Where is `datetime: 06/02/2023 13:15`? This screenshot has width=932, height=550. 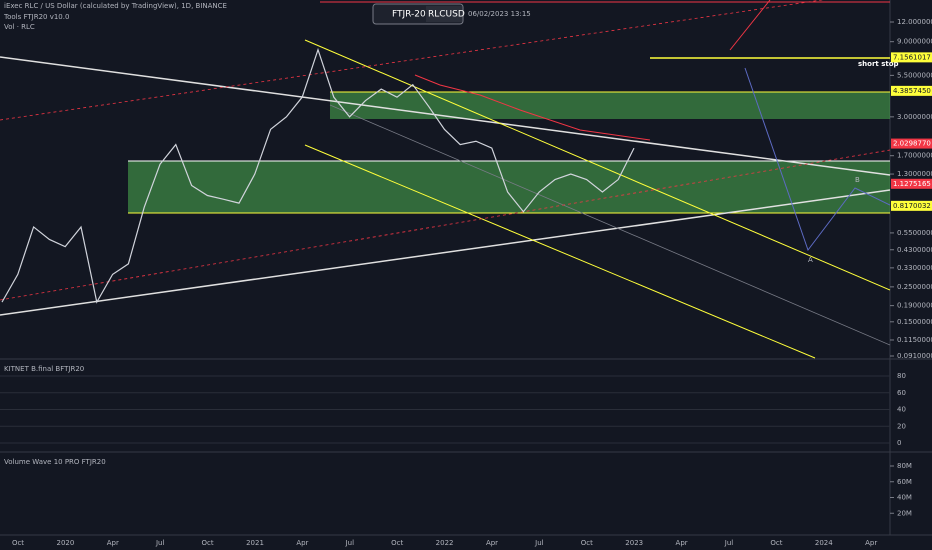 datetime: 06/02/2023 13:15 is located at coordinates (499, 14).